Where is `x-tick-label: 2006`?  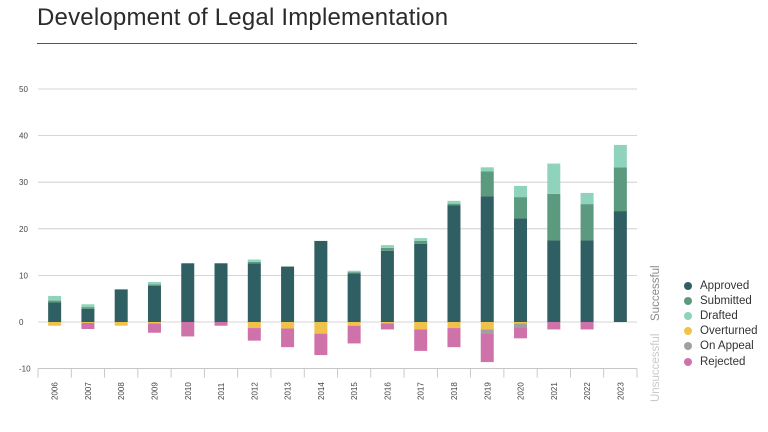
x-tick-label: 2006 is located at coordinates (55, 391).